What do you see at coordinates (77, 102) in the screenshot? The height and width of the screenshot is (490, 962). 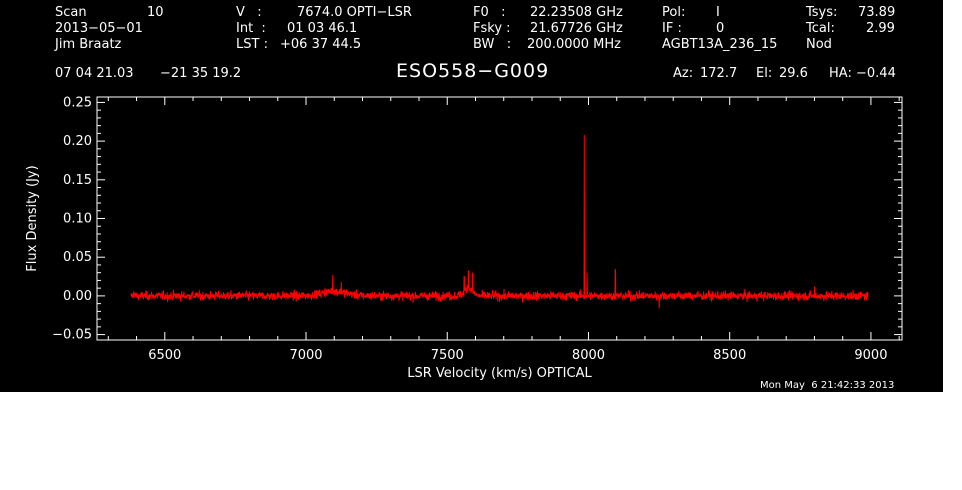 I see `y-tick-label: 0.25` at bounding box center [77, 102].